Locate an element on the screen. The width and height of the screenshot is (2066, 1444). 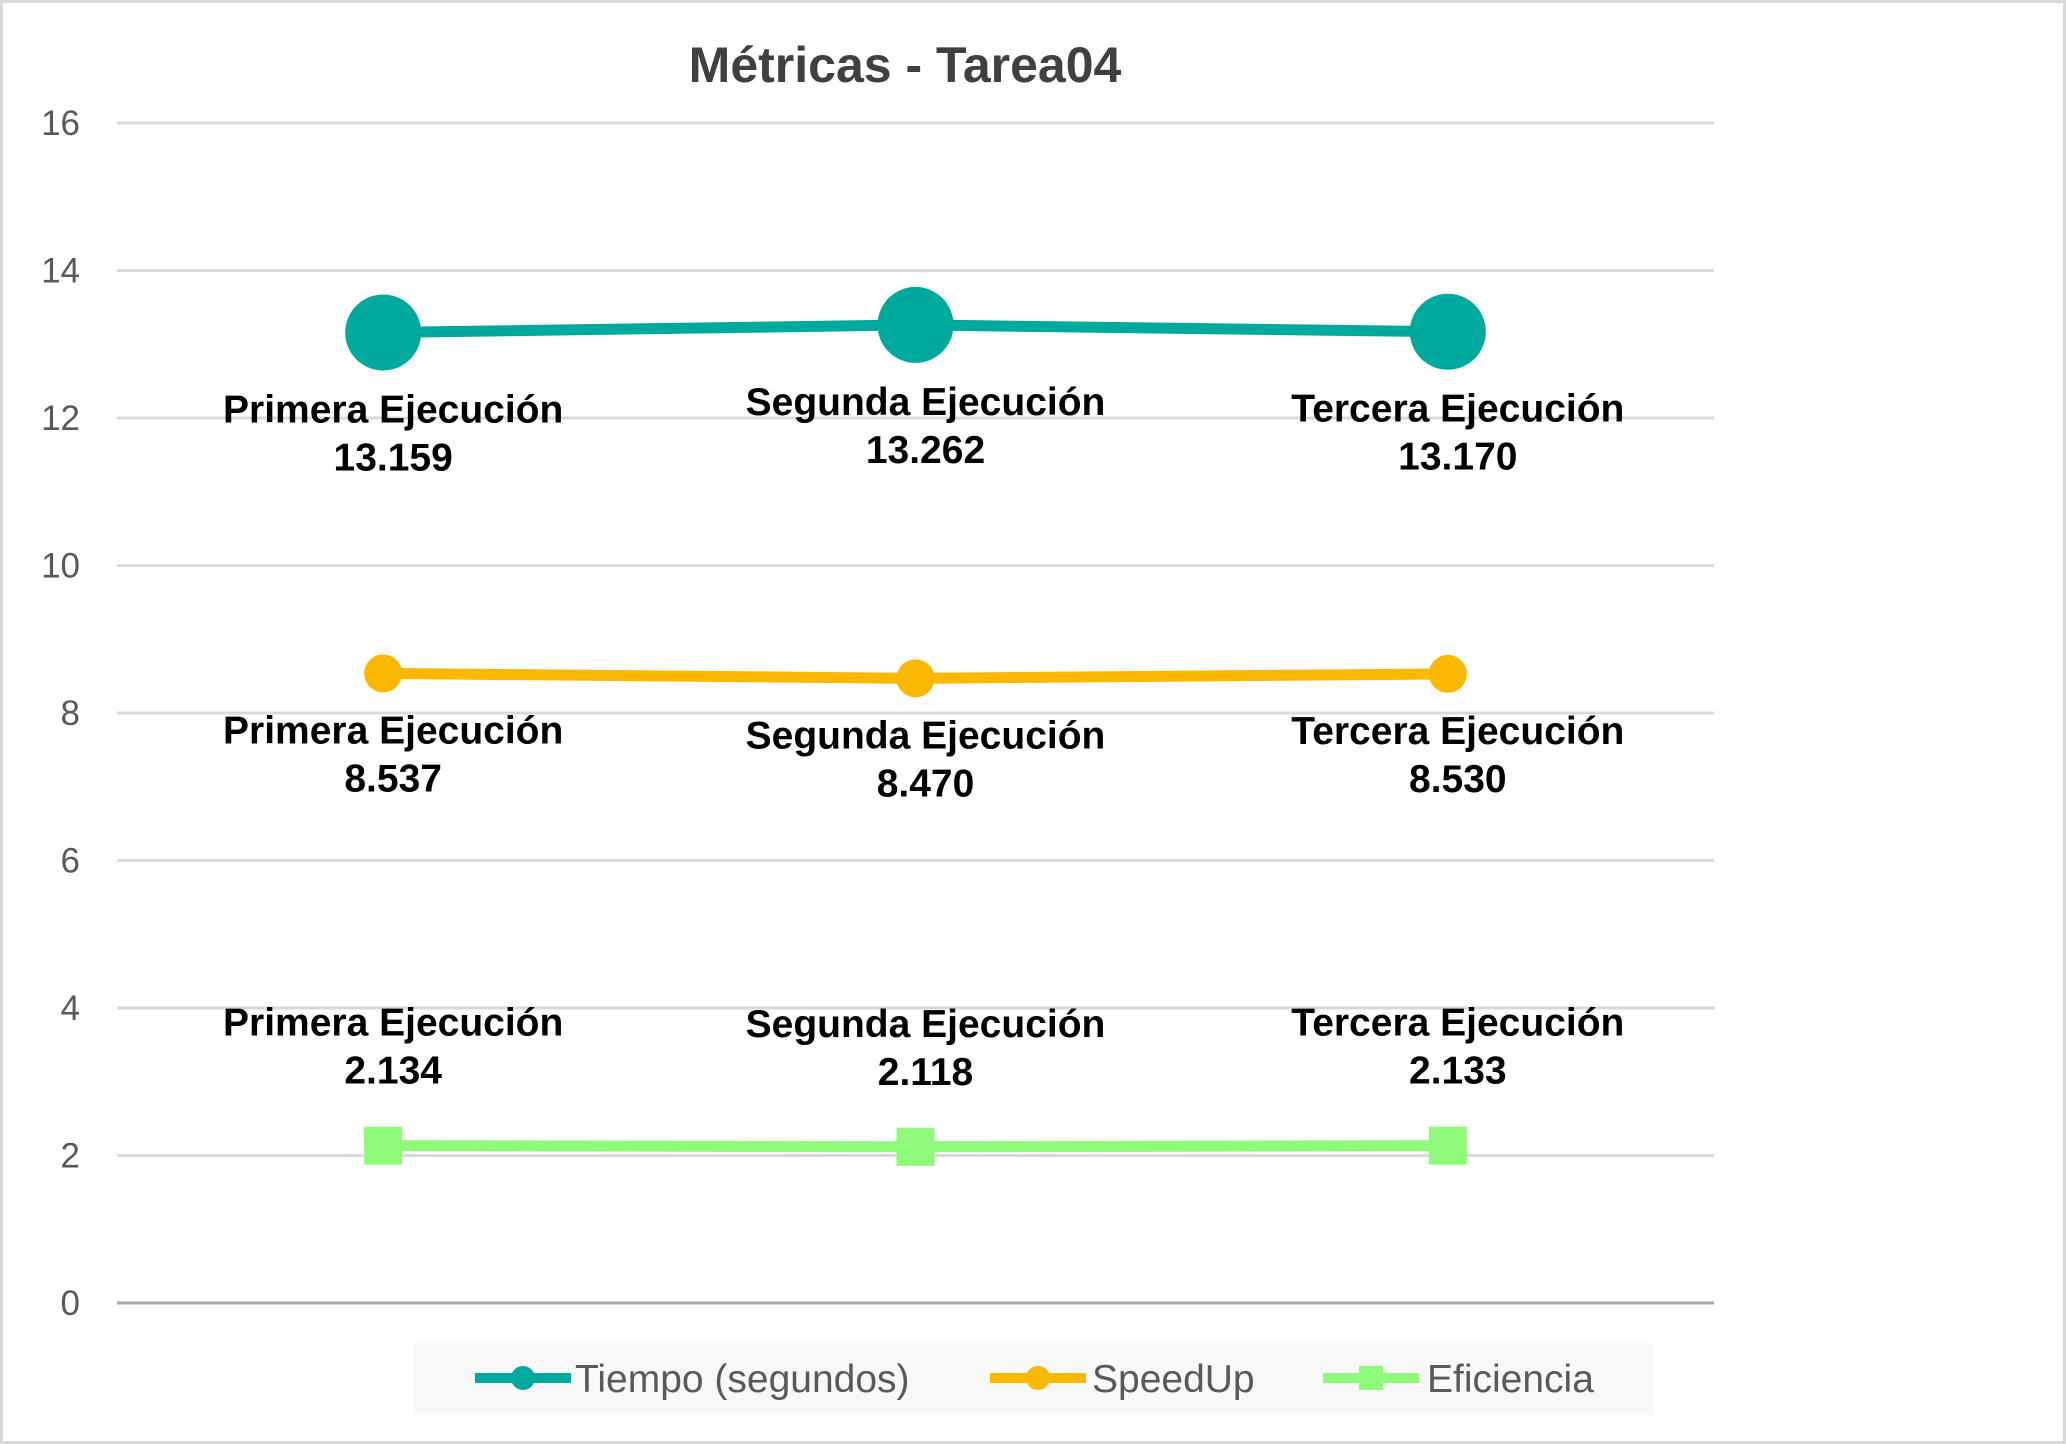
data-label-value: 13.170 is located at coordinates (1457, 457).